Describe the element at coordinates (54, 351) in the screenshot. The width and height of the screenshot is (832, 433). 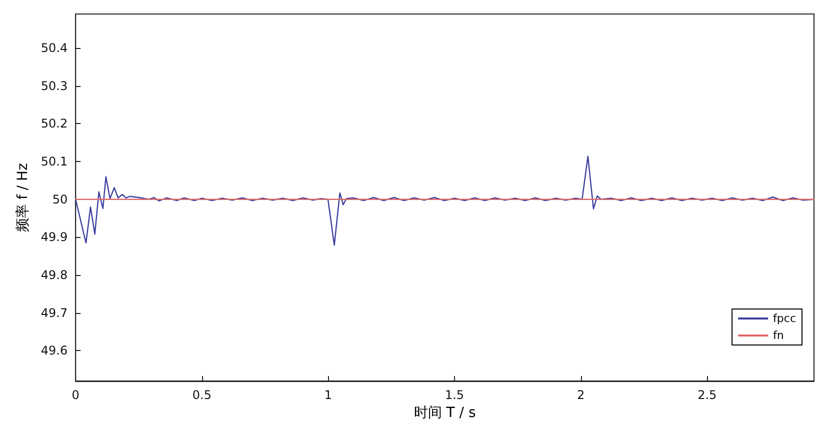
I see `y-tick-label: 49.6` at that location.